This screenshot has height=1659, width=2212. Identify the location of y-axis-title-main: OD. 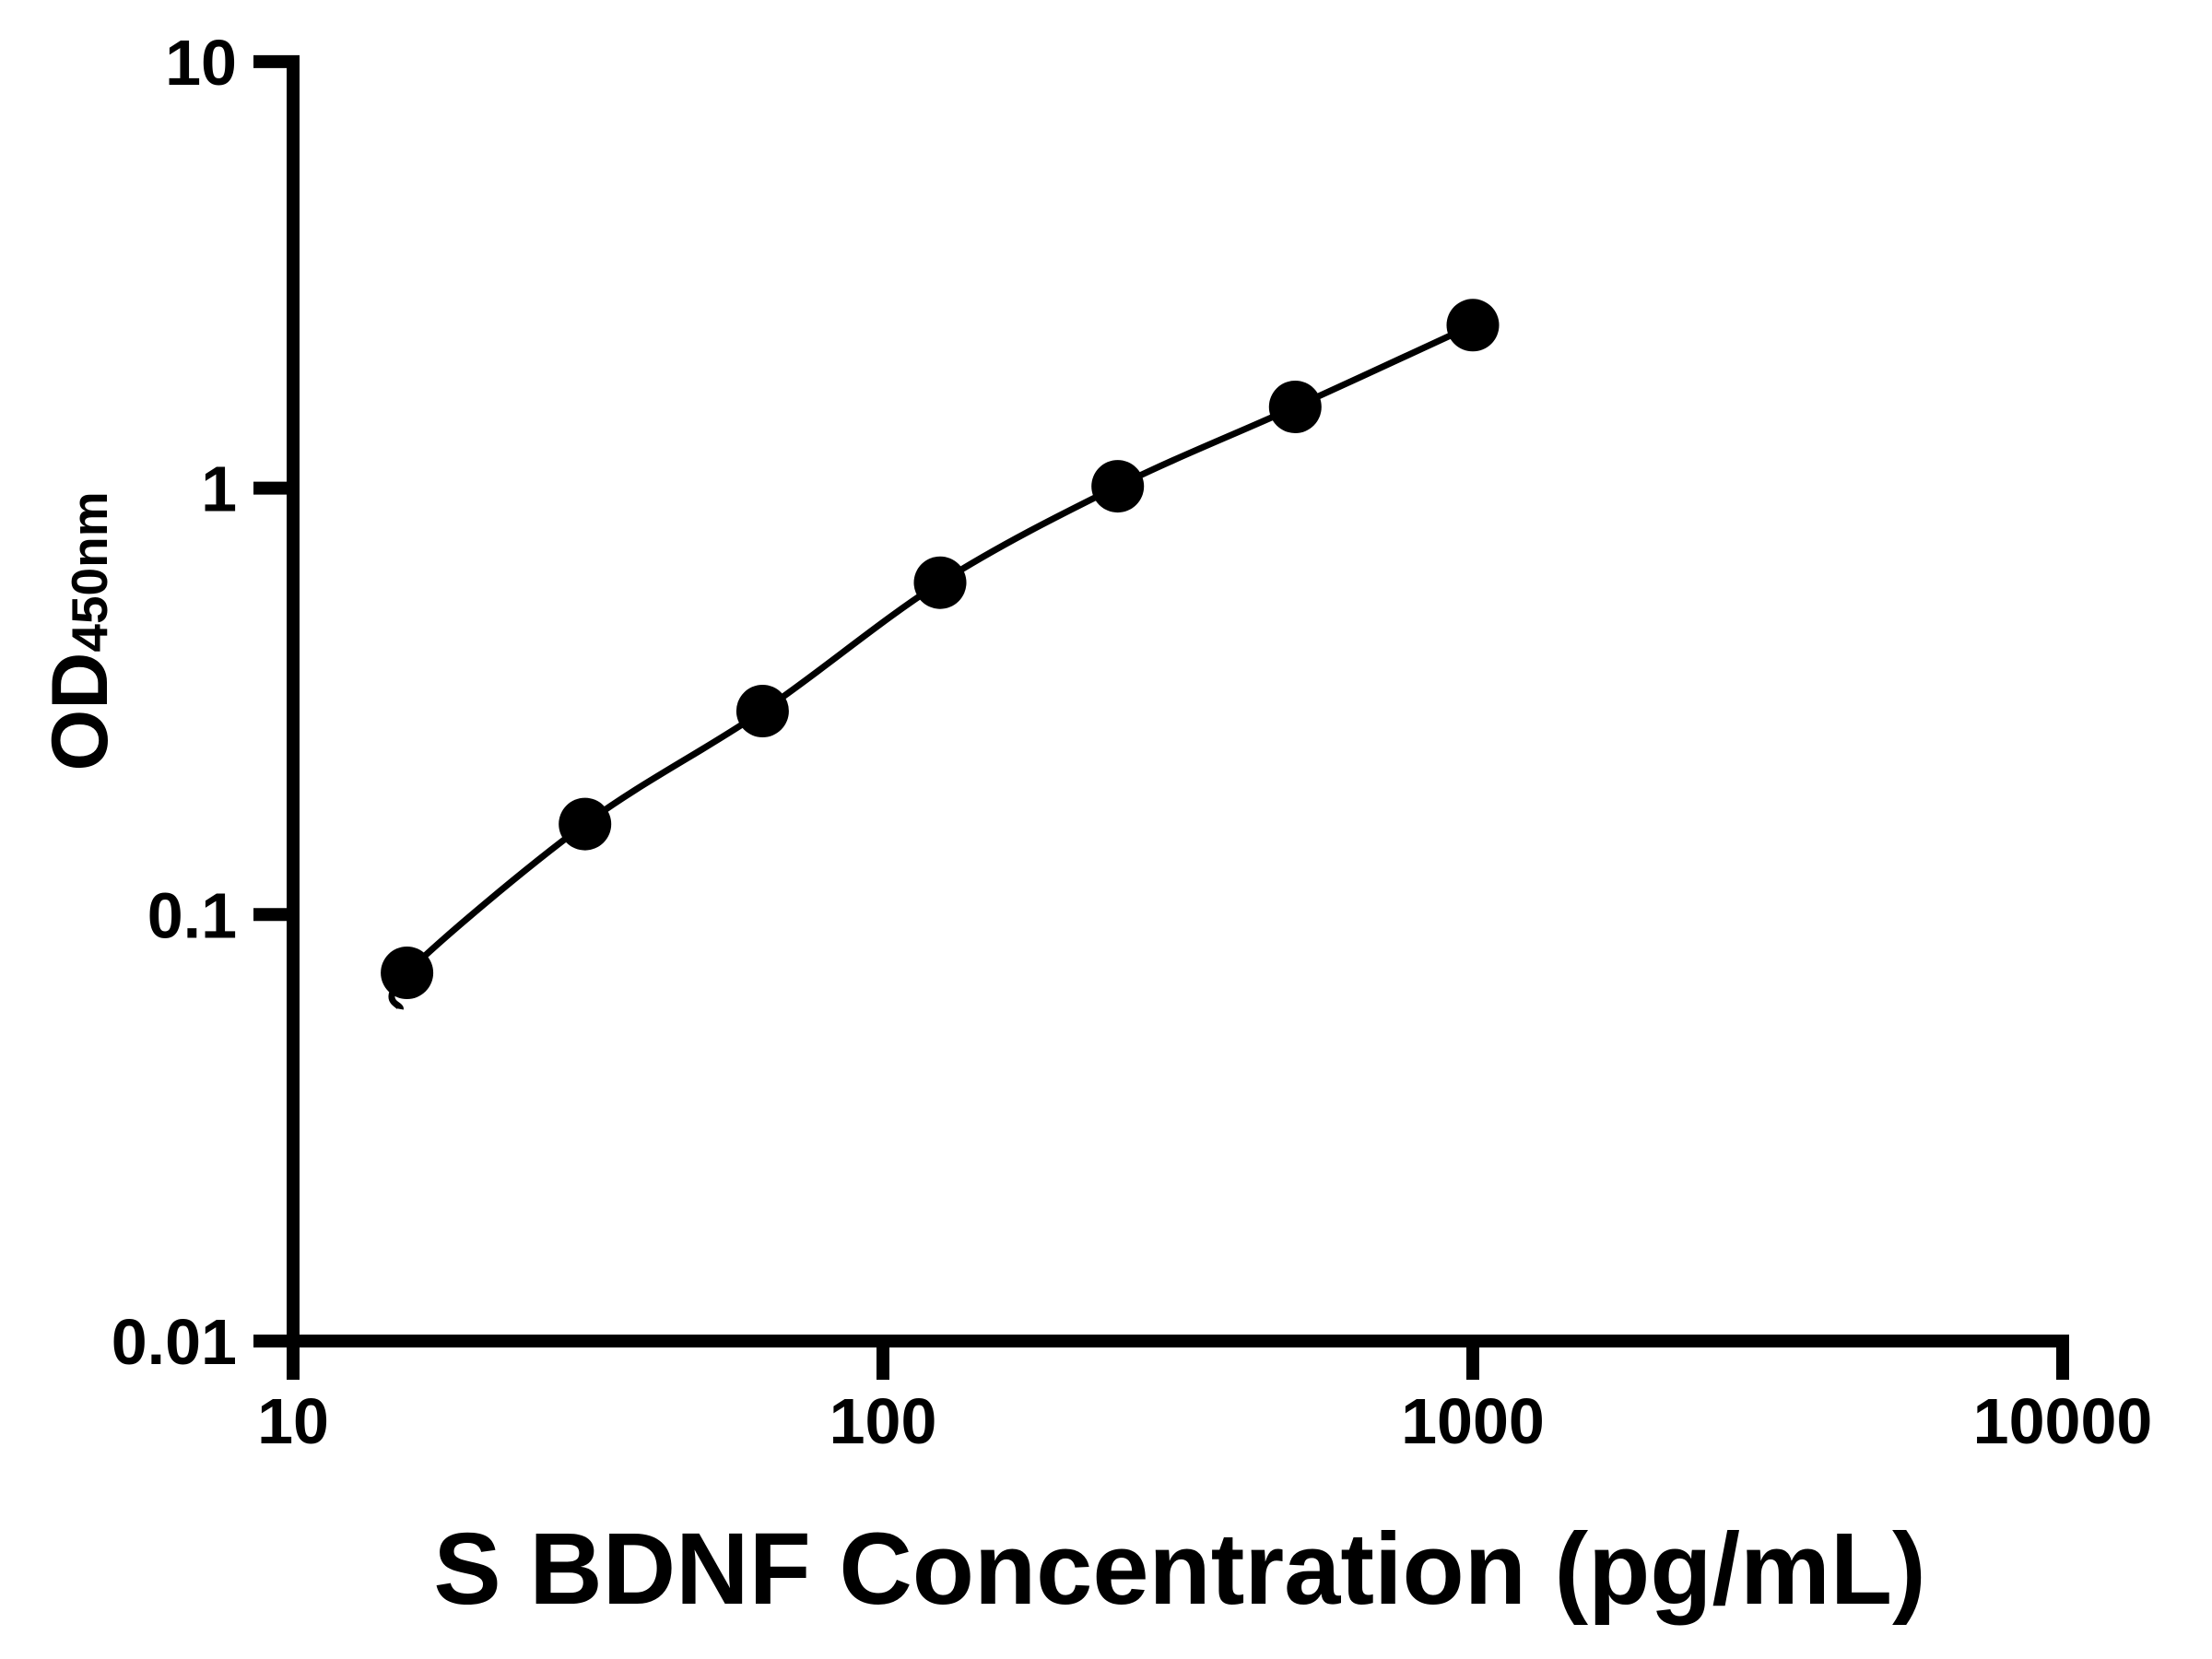
(80, 712).